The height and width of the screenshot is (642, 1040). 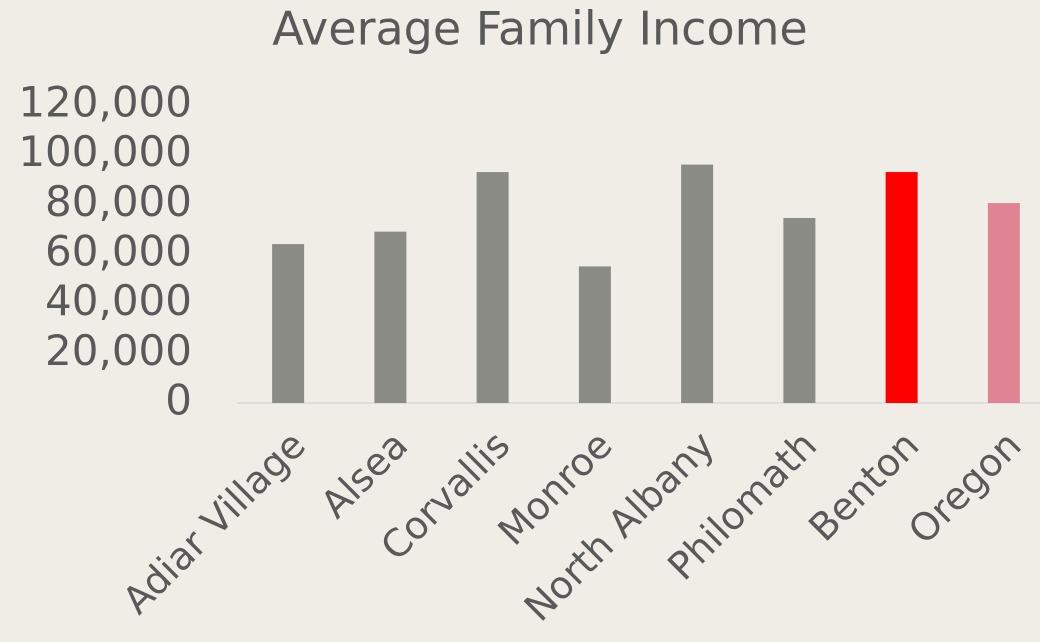 What do you see at coordinates (118, 300) in the screenshot?
I see `y-tick-label: 40,000` at bounding box center [118, 300].